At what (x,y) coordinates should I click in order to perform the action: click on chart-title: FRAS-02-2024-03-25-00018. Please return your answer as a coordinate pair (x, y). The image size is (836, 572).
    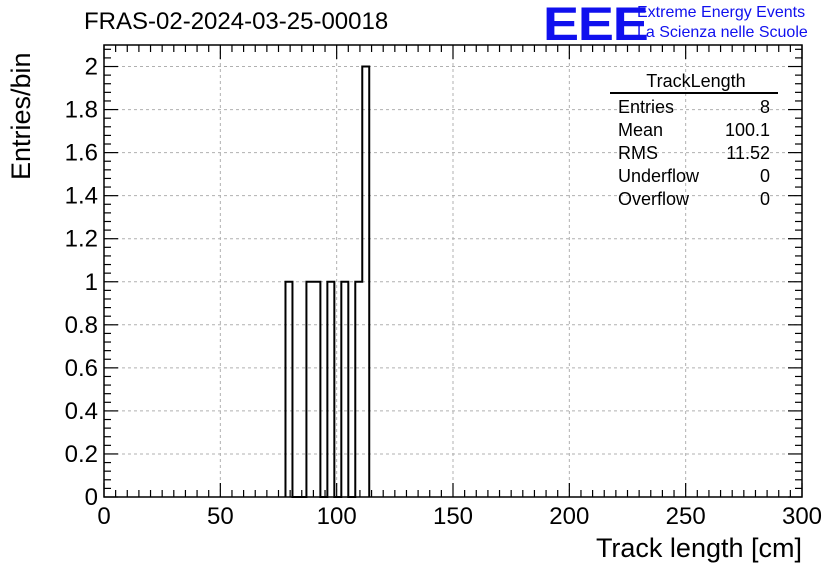
    Looking at the image, I should click on (236, 21).